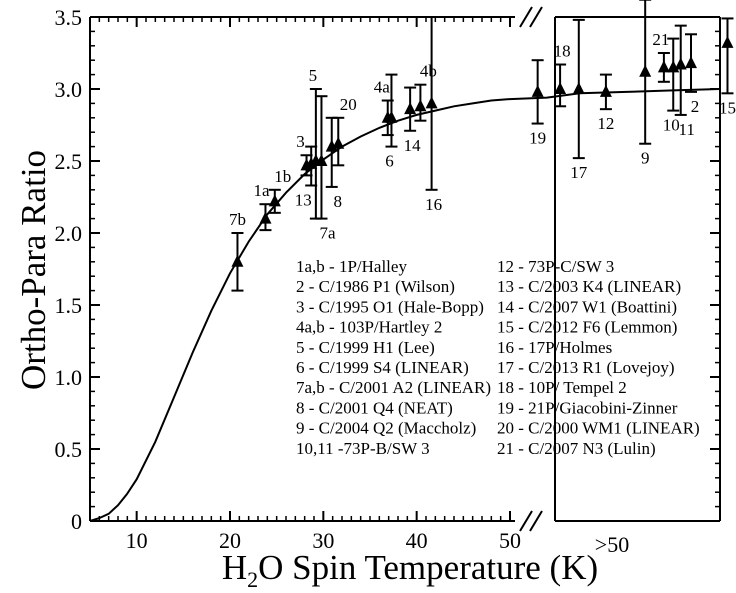 The height and width of the screenshot is (593, 736). Describe the element at coordinates (428, 567) in the screenshot. I see `x-axis-label-rest: O Spin Temperature (K)` at that location.